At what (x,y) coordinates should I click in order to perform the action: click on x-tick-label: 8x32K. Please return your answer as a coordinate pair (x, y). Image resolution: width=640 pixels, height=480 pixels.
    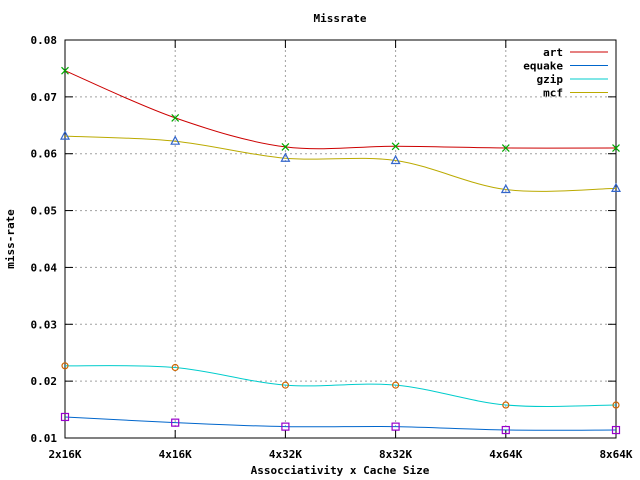
    Looking at the image, I should click on (395, 454).